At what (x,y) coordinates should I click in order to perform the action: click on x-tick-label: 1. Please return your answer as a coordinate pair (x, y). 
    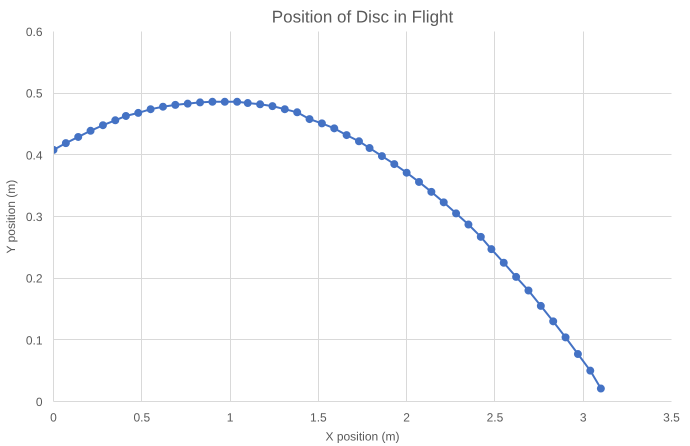
    Looking at the image, I should click on (230, 417).